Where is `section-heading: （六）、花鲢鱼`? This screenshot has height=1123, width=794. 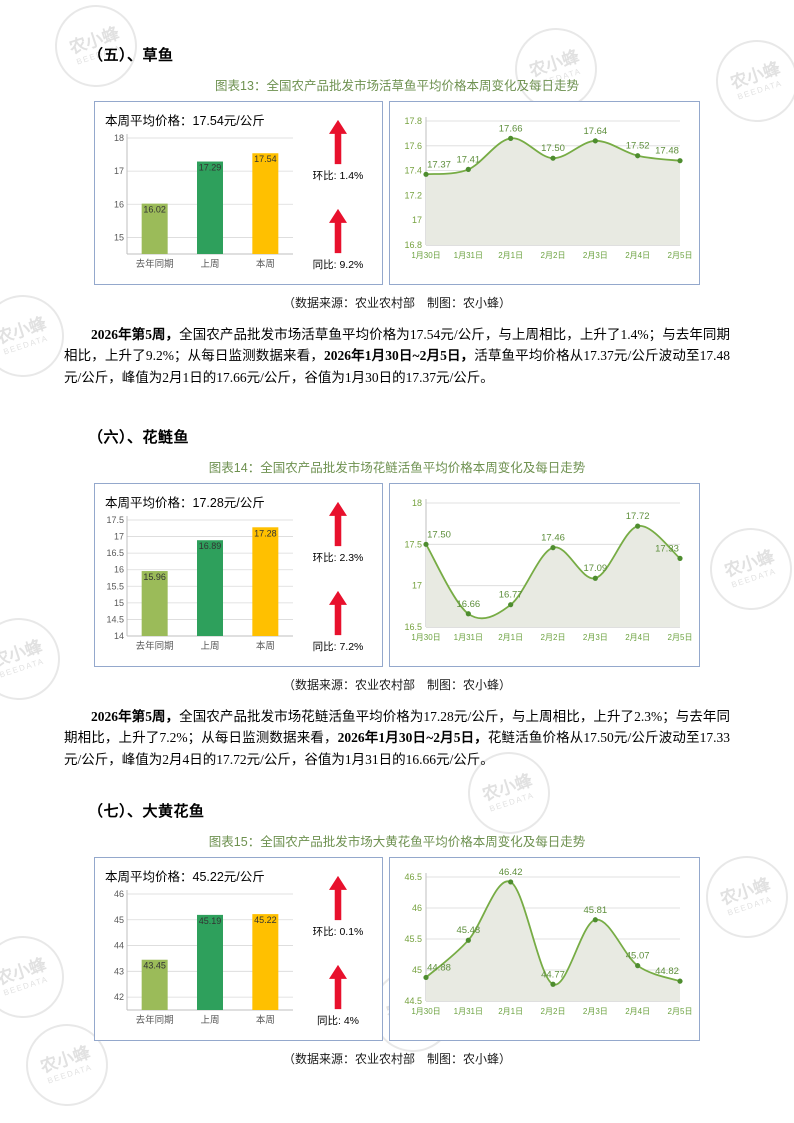 section-heading: （六）、花鲢鱼 is located at coordinates (139, 437).